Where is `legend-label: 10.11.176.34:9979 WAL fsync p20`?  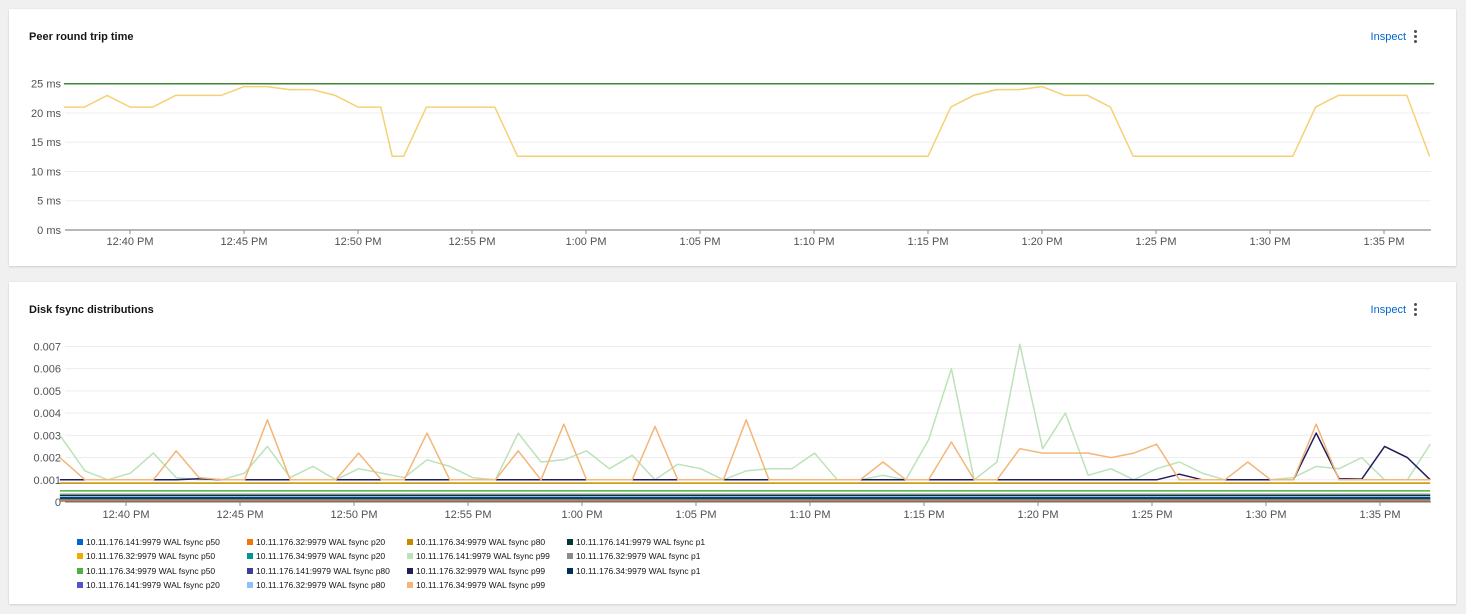
legend-label: 10.11.176.34:9979 WAL fsync p20 is located at coordinates (321, 556).